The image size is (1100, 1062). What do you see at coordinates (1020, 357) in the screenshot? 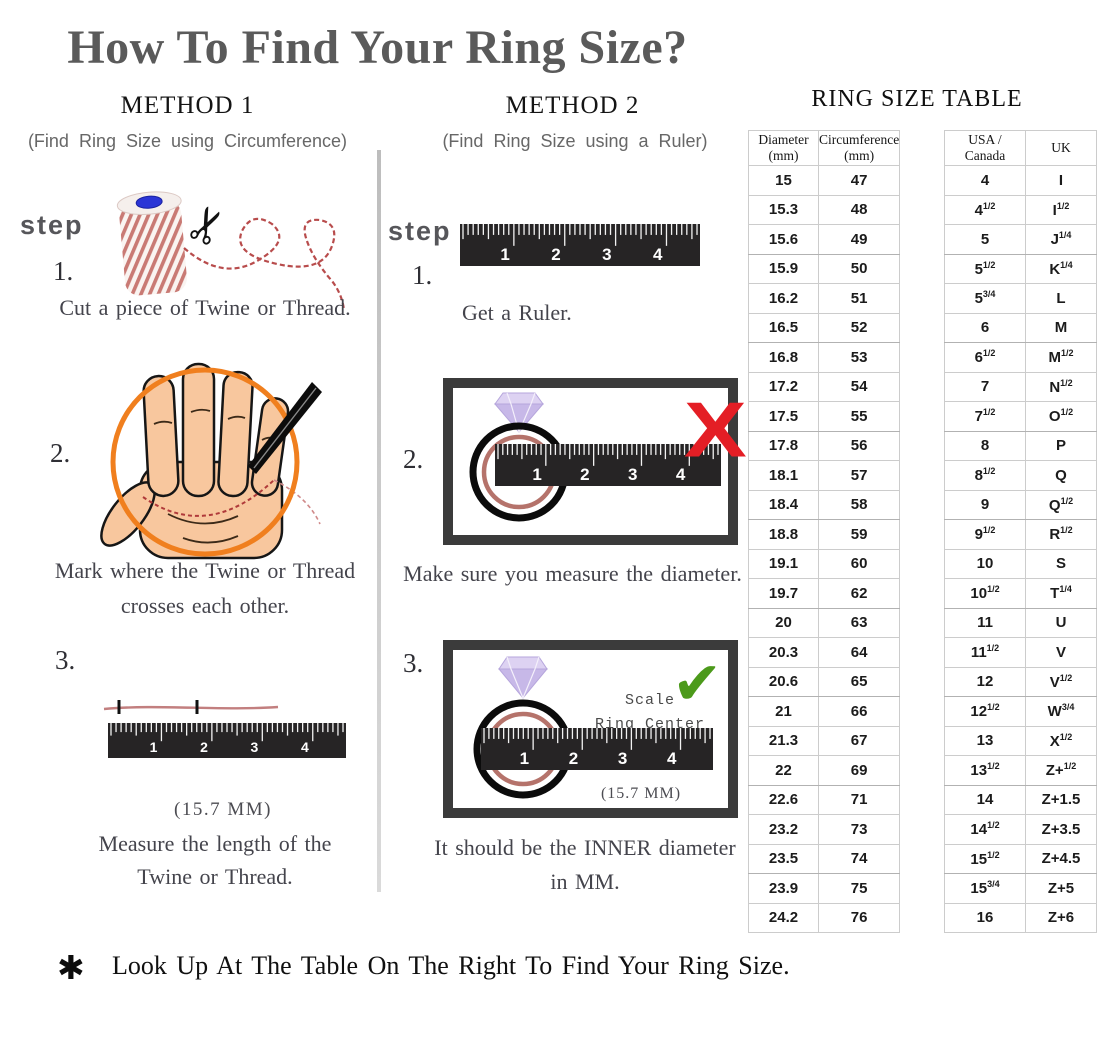
I see `ring-size-row: 61/2 M1/2` at bounding box center [1020, 357].